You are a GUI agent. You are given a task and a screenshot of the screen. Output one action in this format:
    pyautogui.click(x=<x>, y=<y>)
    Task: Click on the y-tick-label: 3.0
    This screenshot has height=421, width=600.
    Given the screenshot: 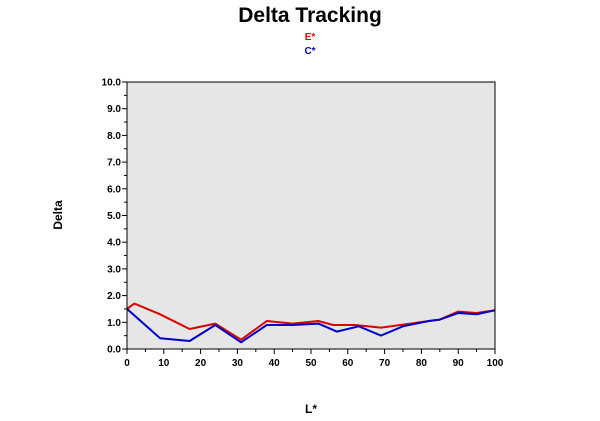 What is the action you would take?
    pyautogui.click(x=114, y=269)
    